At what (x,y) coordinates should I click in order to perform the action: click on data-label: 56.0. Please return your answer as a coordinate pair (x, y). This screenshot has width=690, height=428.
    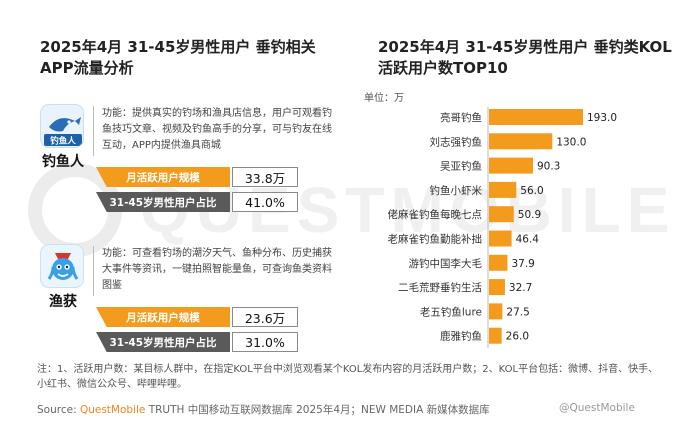
    Looking at the image, I should click on (531, 191).